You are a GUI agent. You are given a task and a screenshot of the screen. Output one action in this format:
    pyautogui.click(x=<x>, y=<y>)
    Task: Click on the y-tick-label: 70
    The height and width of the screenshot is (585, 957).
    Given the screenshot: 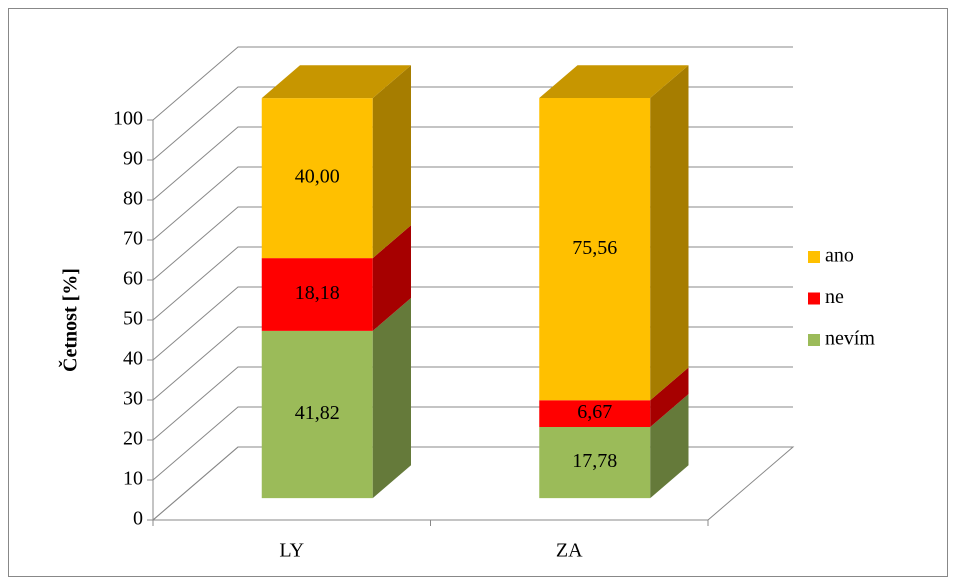 What is the action you would take?
    pyautogui.click(x=133, y=239)
    